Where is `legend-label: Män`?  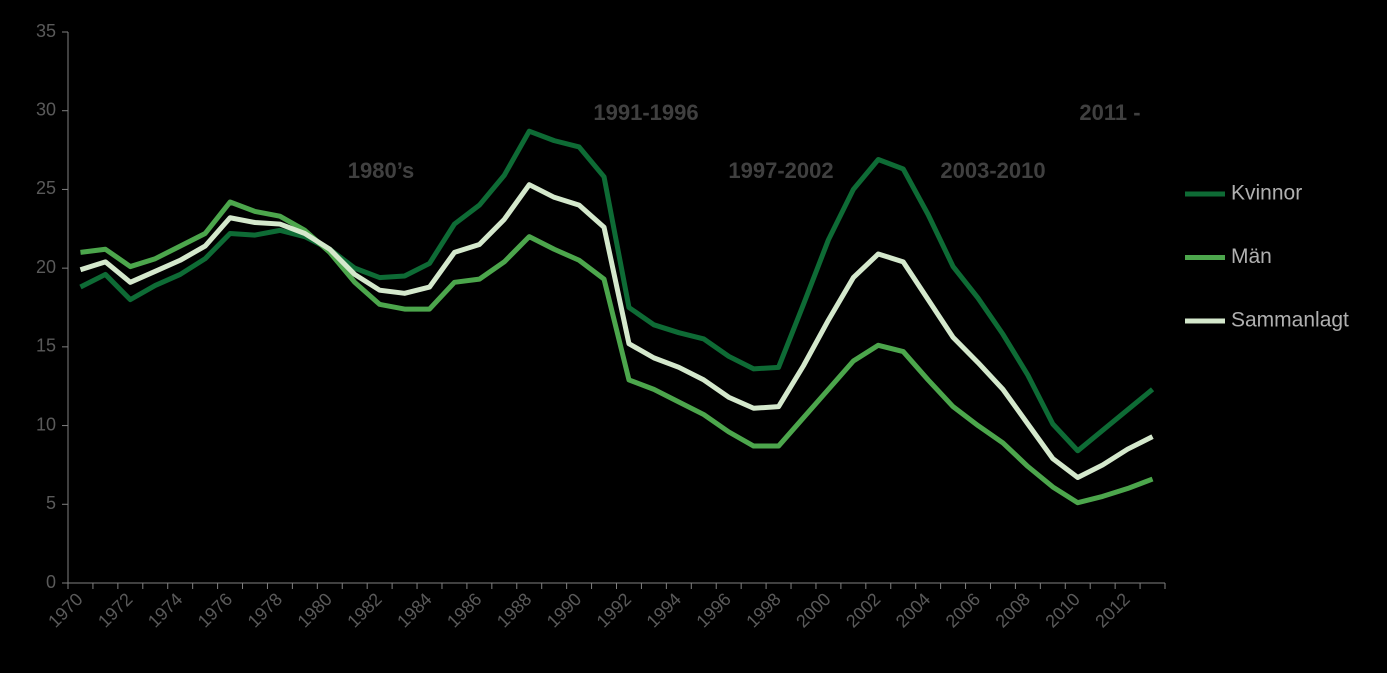 legend-label: Män is located at coordinates (1251, 256).